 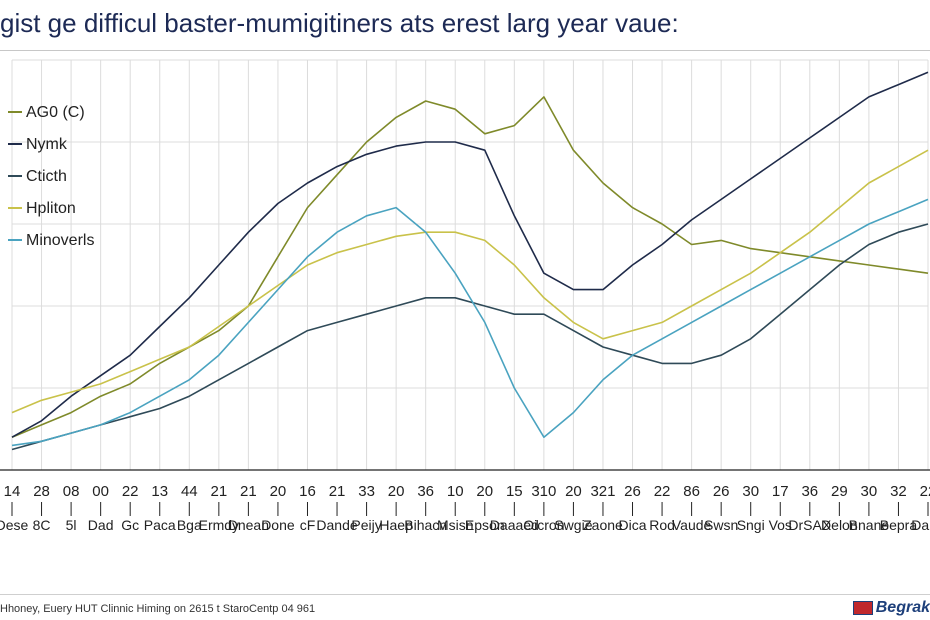 I want to click on x-tick-sublabel: Delon, so click(x=839, y=525).